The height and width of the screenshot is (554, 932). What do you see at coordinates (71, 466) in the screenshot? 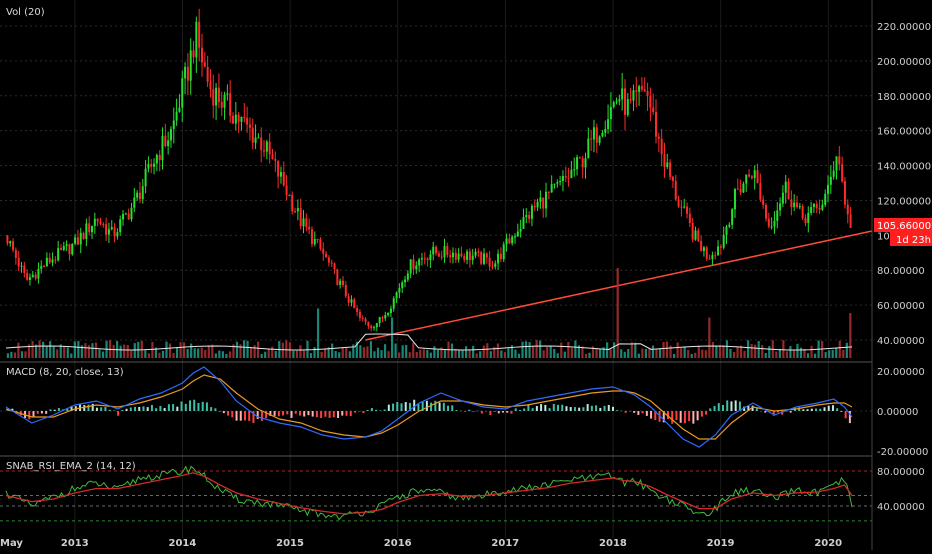
I see `rsi-pane-label: SNAB_RSI_EMA_2 (14, 12)` at bounding box center [71, 466].